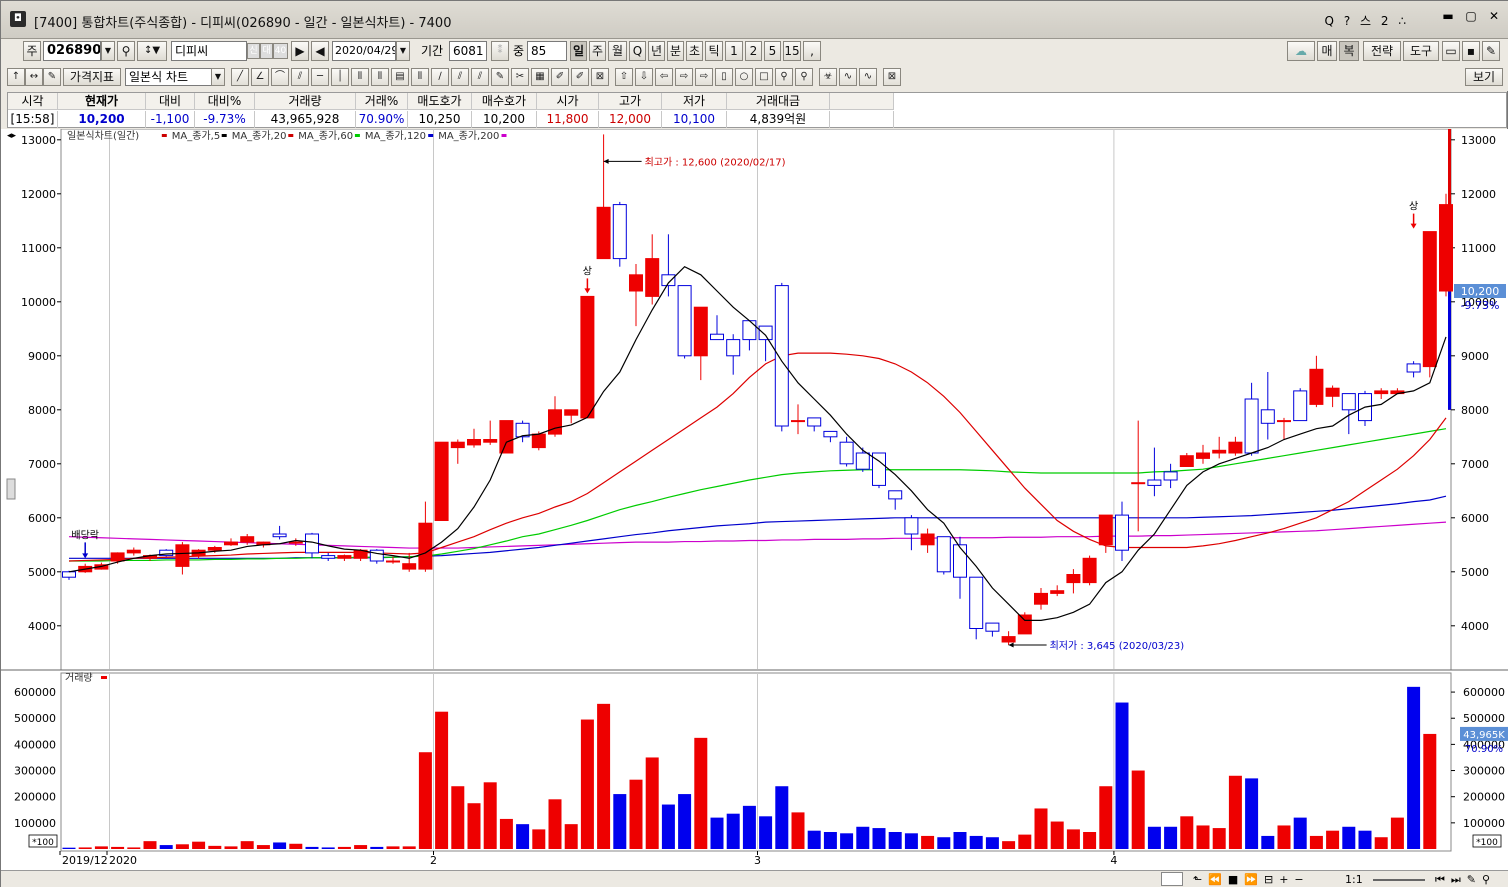 This screenshot has height=887, width=1508. What do you see at coordinates (1301, 51) in the screenshot?
I see `cloud-icon: ☁` at bounding box center [1301, 51].